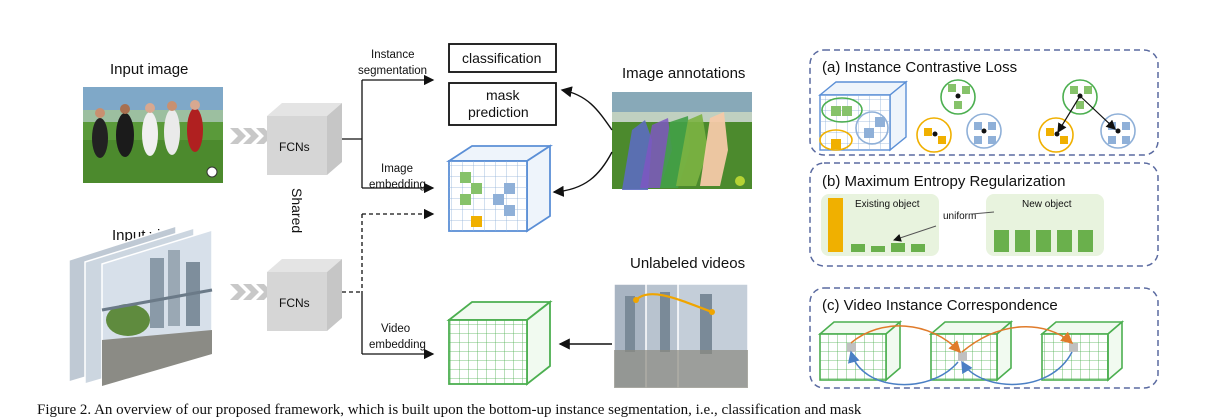 Image resolution: width=1208 pixels, height=419 pixels. I want to click on mask-prediction-box, so click(502, 104).